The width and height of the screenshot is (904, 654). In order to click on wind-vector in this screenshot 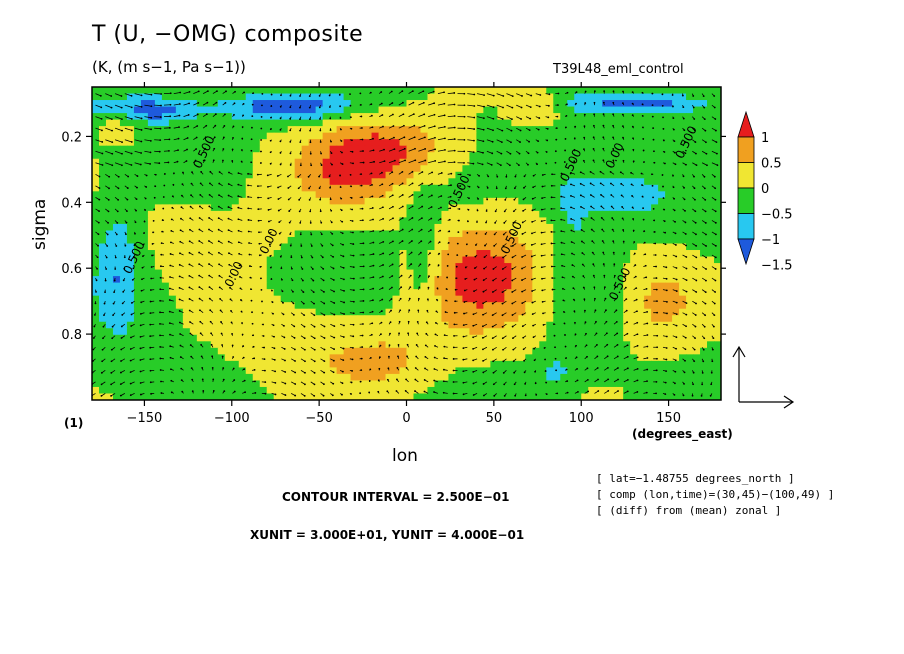, I will do `click(148, 128)`.